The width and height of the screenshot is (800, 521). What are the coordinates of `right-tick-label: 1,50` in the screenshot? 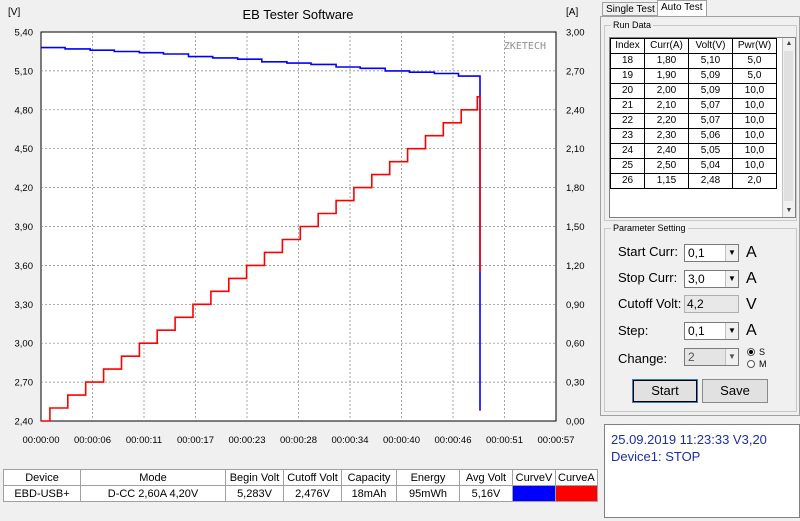 It's located at (575, 227).